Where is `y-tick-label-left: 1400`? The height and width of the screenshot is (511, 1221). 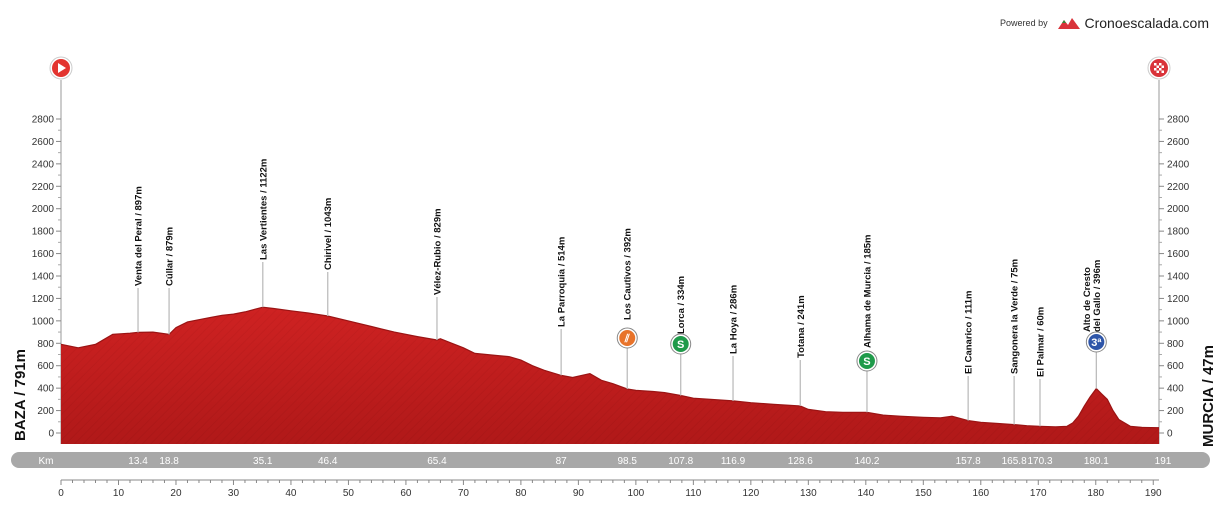 y-tick-label-left: 1400 is located at coordinates (43, 277).